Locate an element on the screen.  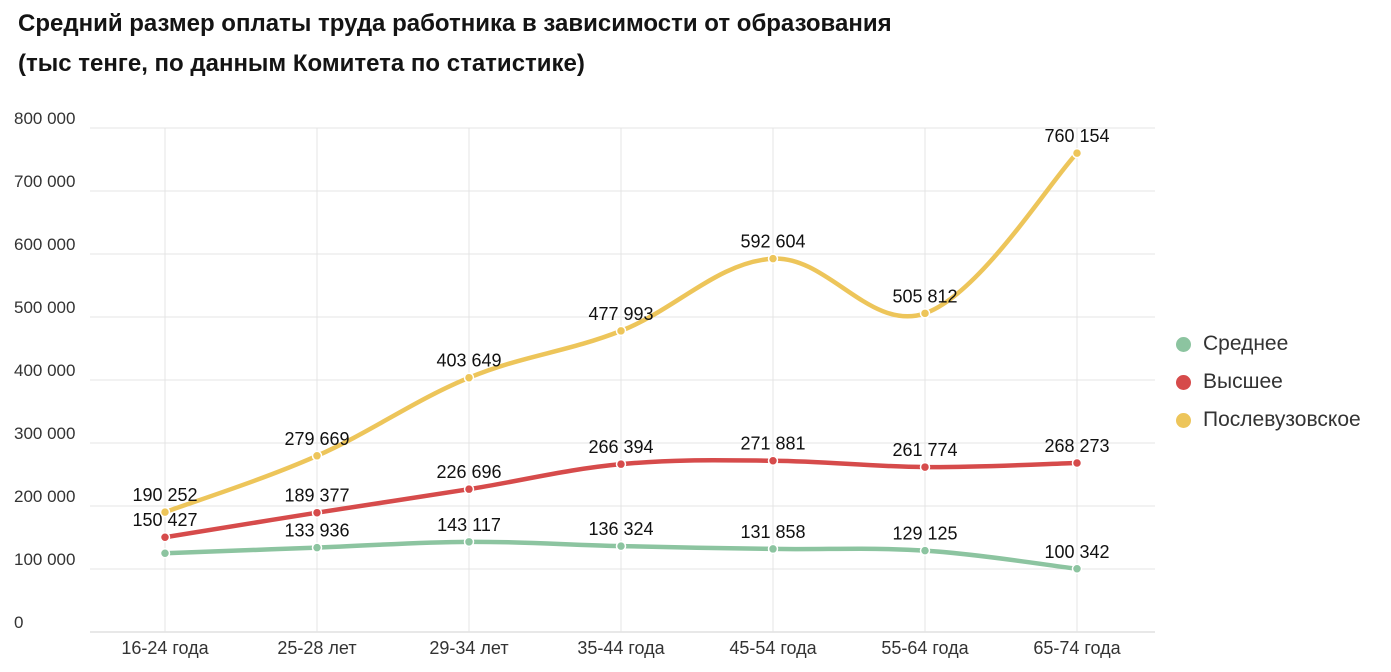
data-label: 592 604 is located at coordinates (772, 242).